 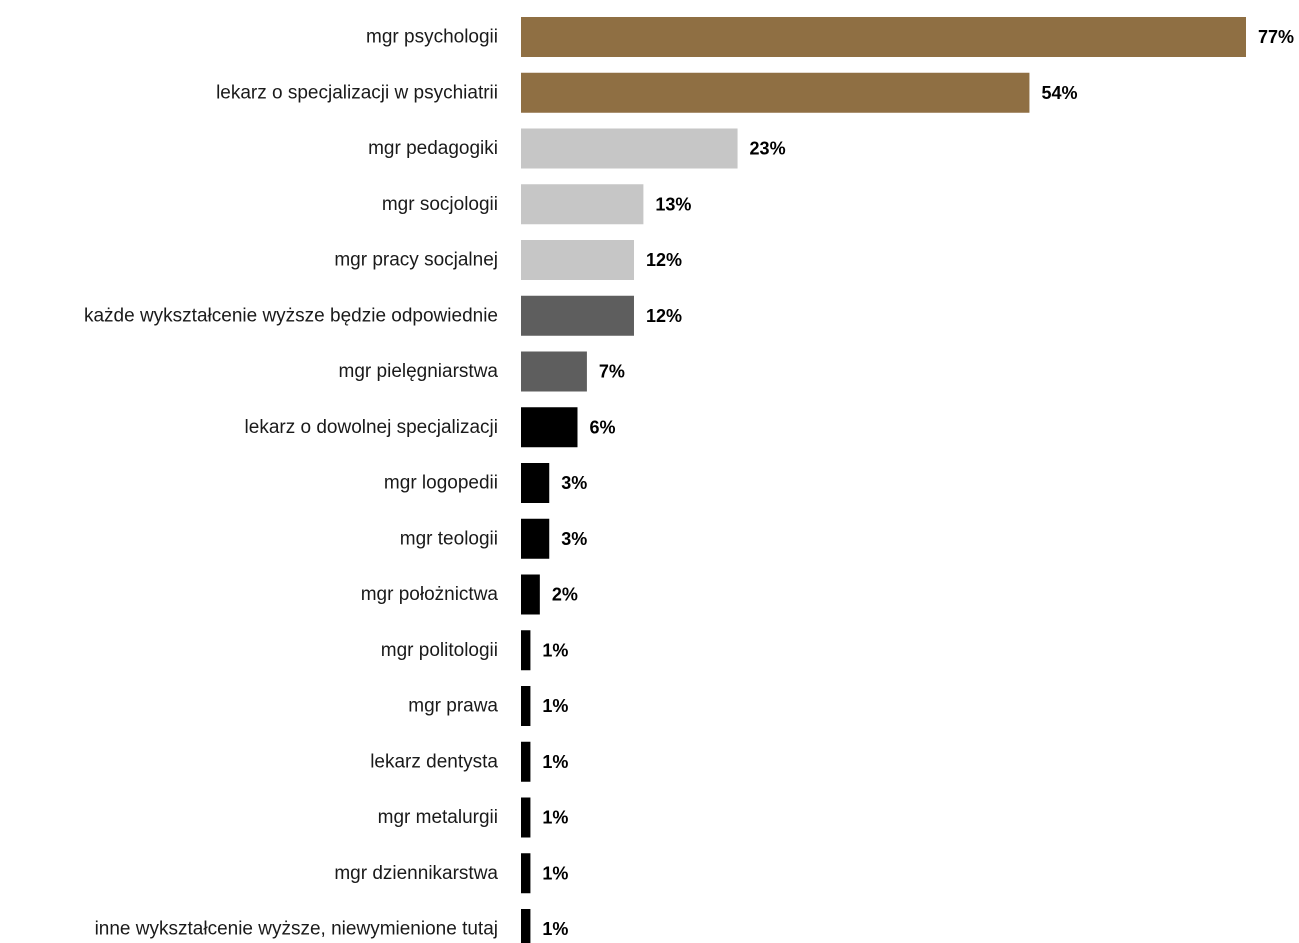 What do you see at coordinates (440, 204) in the screenshot?
I see `category-label: mgr socjologii` at bounding box center [440, 204].